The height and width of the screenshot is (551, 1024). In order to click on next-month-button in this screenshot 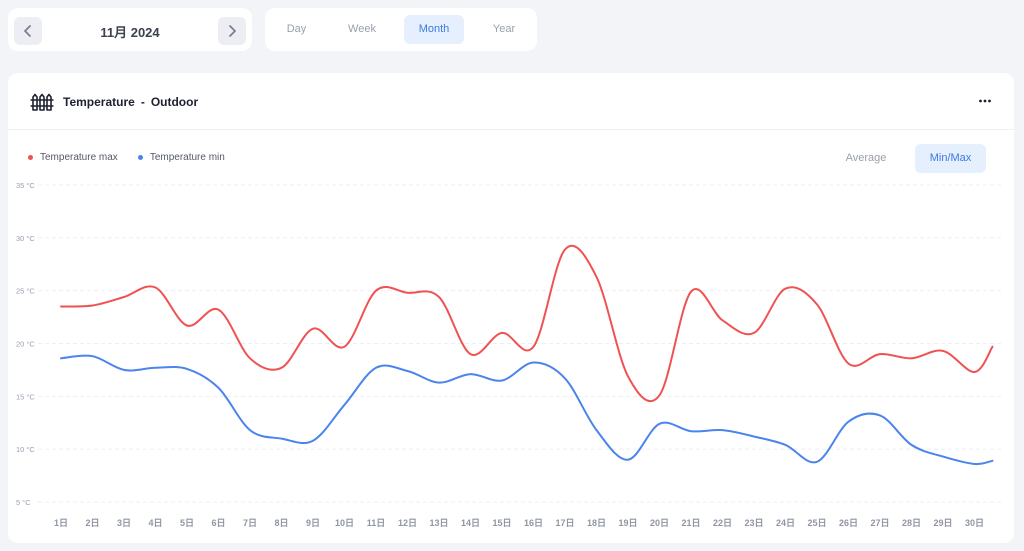, I will do `click(232, 31)`.